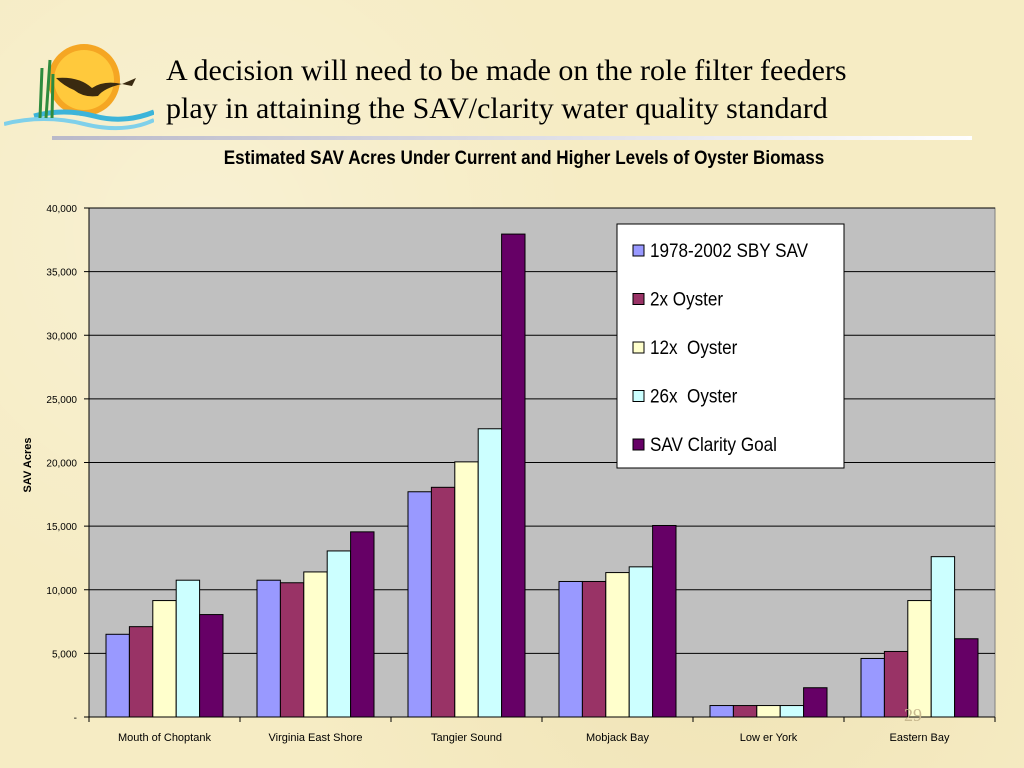 This screenshot has width=1024, height=768. What do you see at coordinates (61, 591) in the screenshot?
I see `y-tick-label: 10,000` at bounding box center [61, 591].